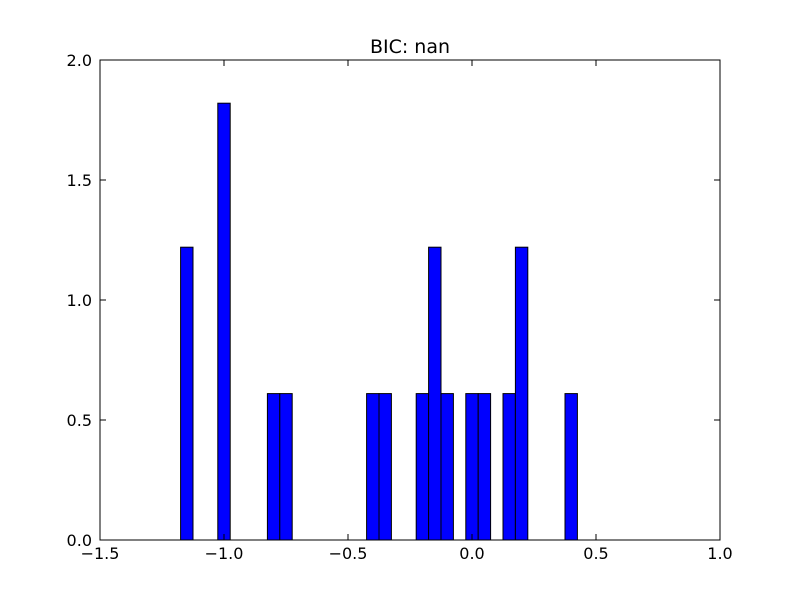 The image size is (800, 600). I want to click on y-tick-label-1: 0.5, so click(79, 420).